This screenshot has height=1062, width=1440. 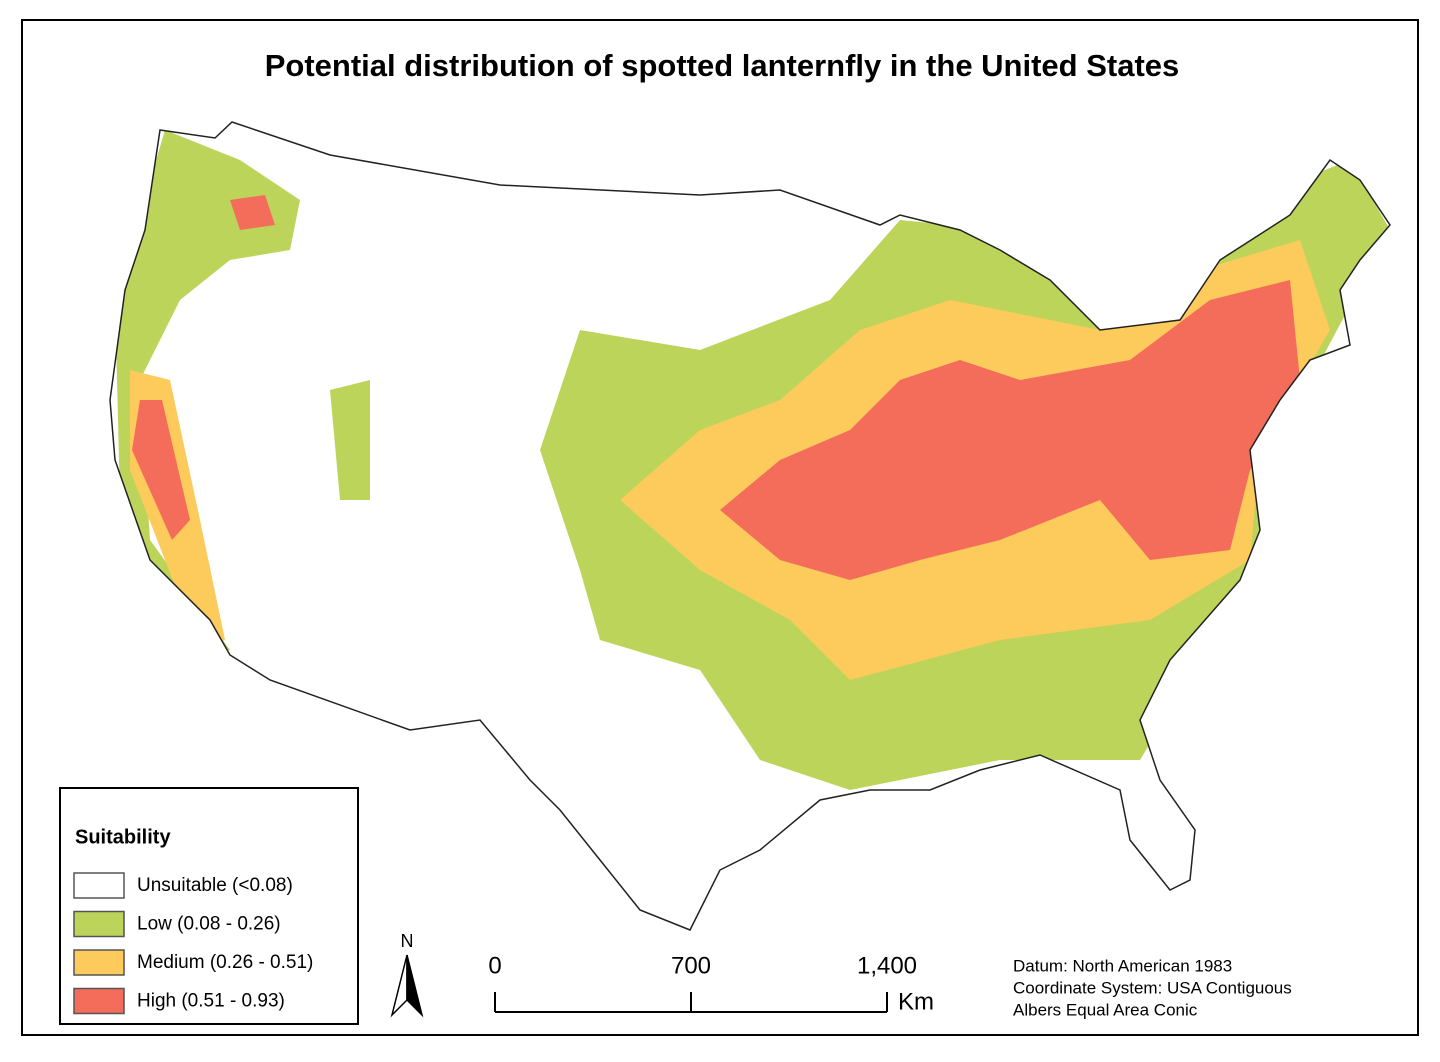 What do you see at coordinates (494, 965) in the screenshot?
I see `scale-label: 0` at bounding box center [494, 965].